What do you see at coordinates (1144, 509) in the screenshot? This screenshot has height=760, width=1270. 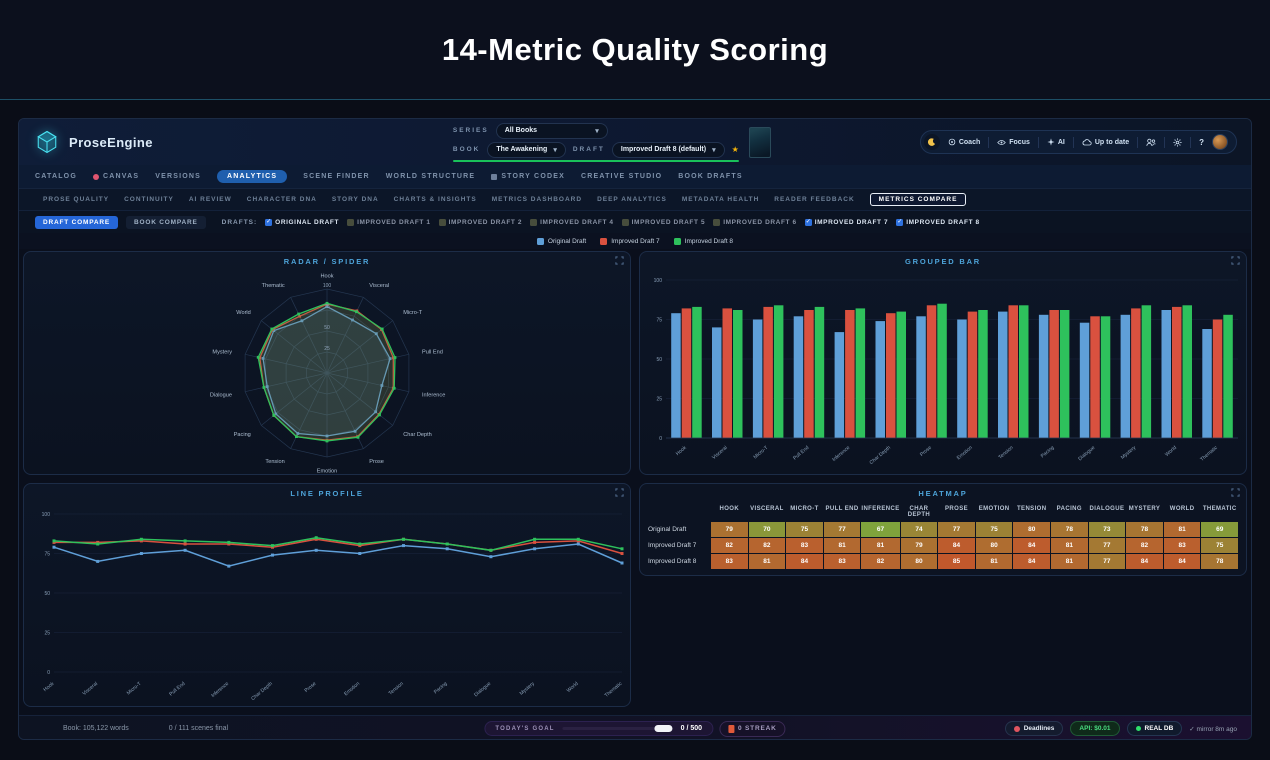 I see `heatmap-col-header: MYSTERY` at bounding box center [1144, 509].